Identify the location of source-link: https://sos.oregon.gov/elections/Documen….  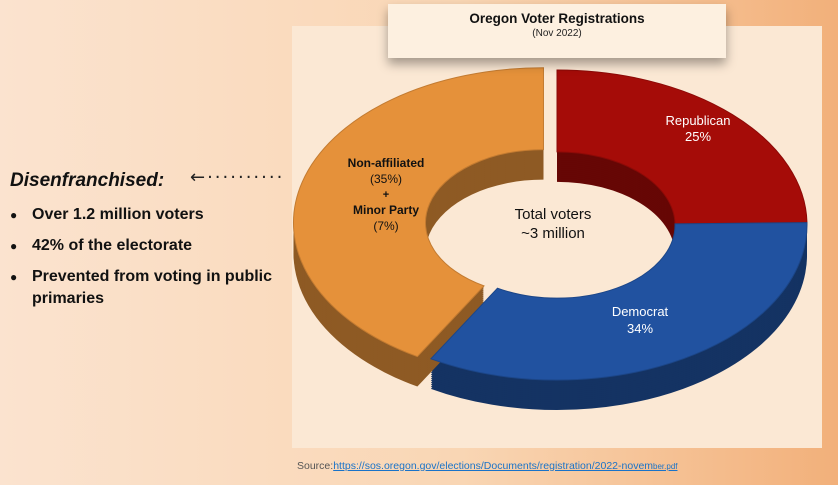
(493, 466).